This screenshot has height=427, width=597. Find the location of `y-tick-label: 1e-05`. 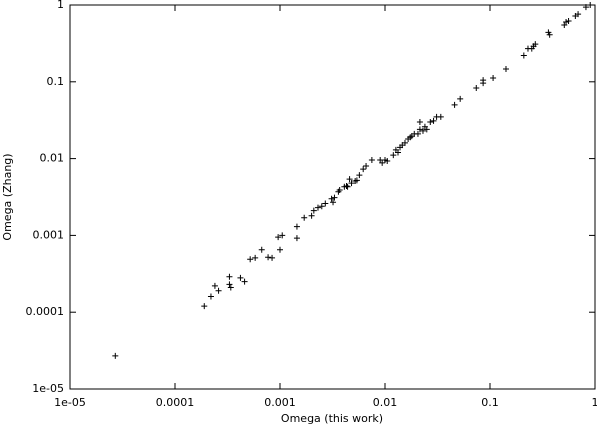

y-tick-label: 1e-05 is located at coordinates (48, 388).